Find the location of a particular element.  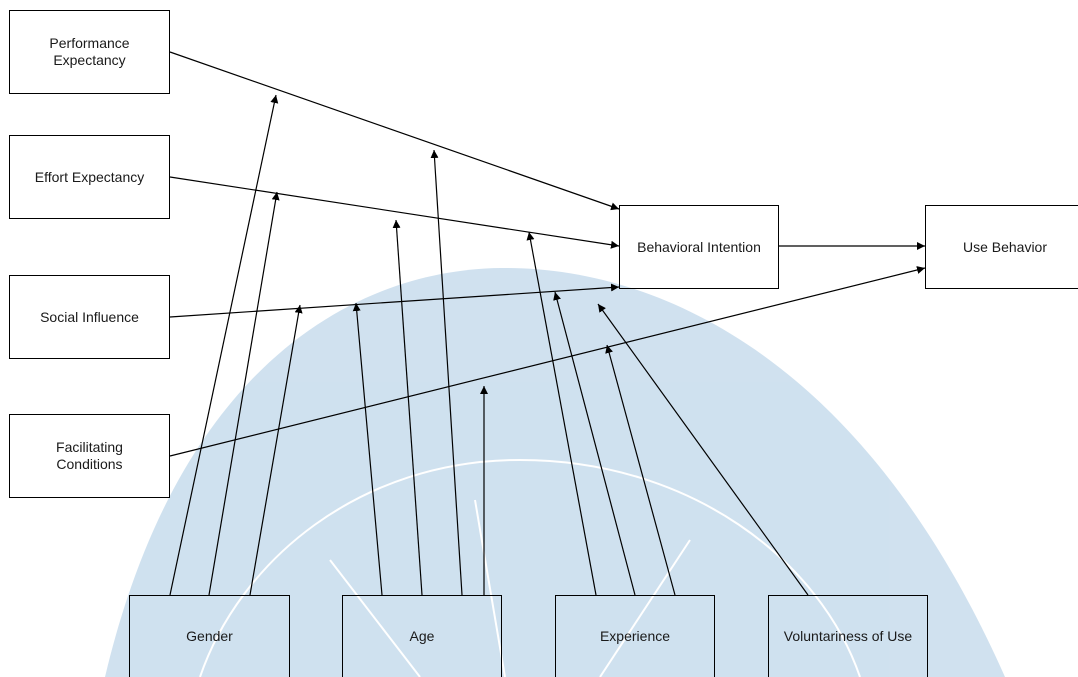

node-label: Experience is located at coordinates (635, 636).